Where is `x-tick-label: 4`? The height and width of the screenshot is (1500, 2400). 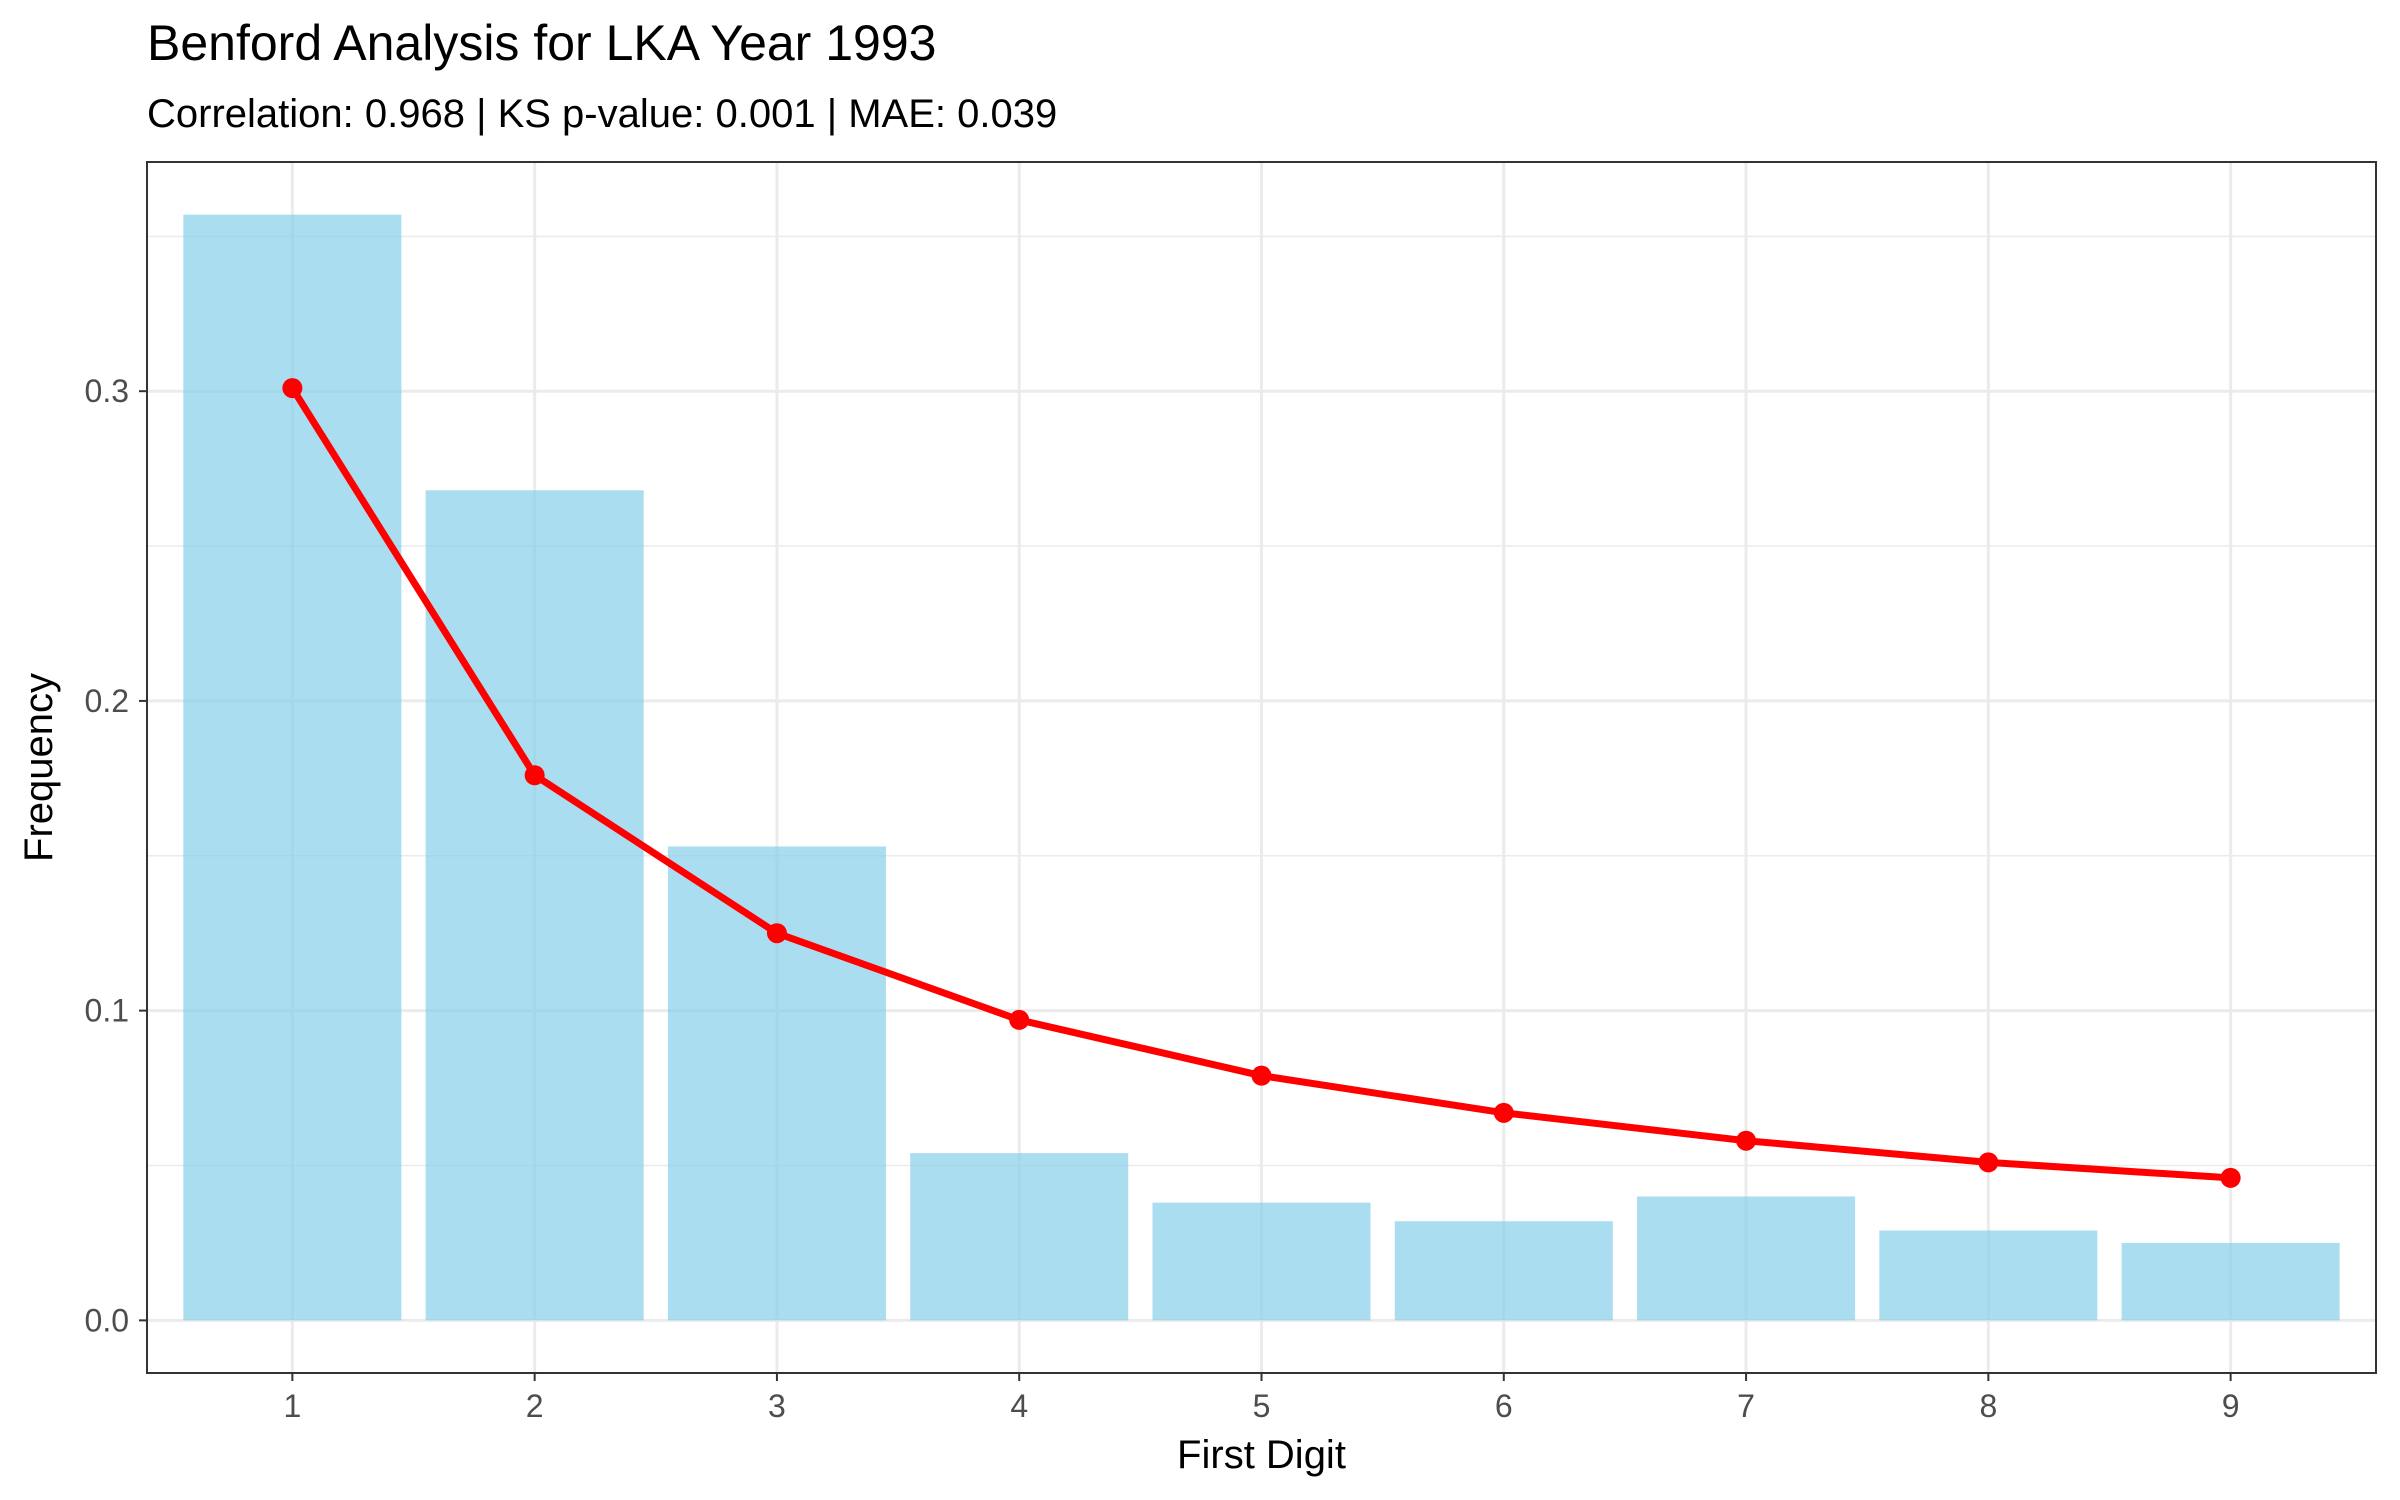
x-tick-label: 4 is located at coordinates (1019, 1406).